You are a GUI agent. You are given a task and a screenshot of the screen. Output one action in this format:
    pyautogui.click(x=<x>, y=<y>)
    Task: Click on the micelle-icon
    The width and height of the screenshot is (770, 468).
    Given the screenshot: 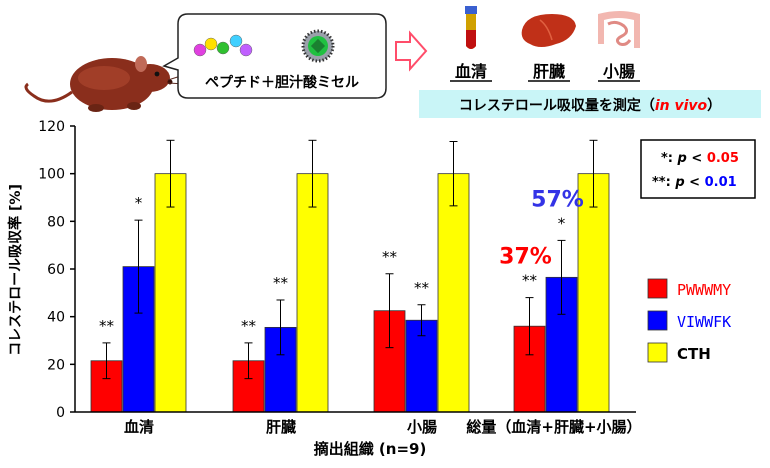 What is the action you would take?
    pyautogui.click(x=318, y=46)
    